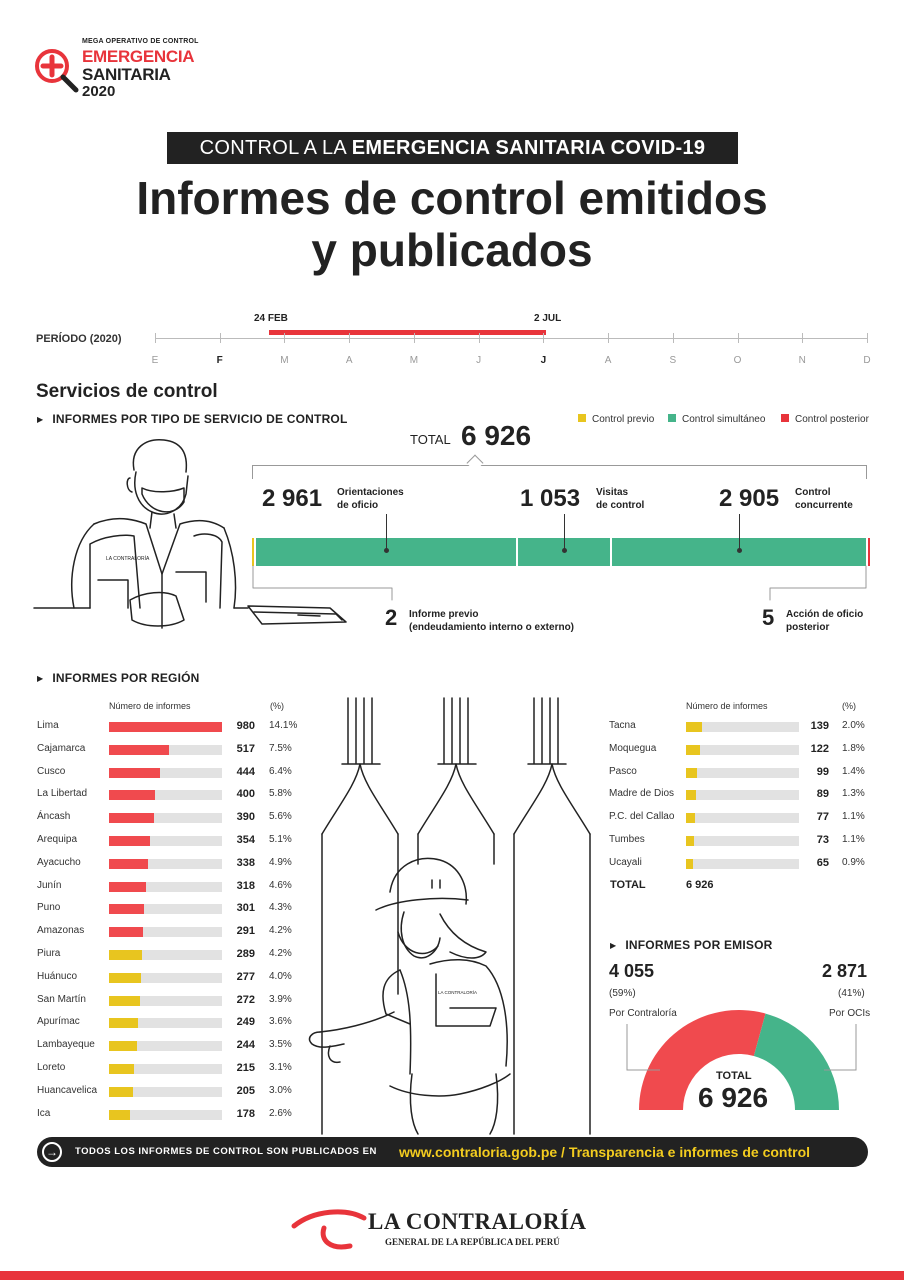 This screenshot has height=1280, width=904. What do you see at coordinates (66, 1045) in the screenshot?
I see `region-name: Lambayeque` at bounding box center [66, 1045].